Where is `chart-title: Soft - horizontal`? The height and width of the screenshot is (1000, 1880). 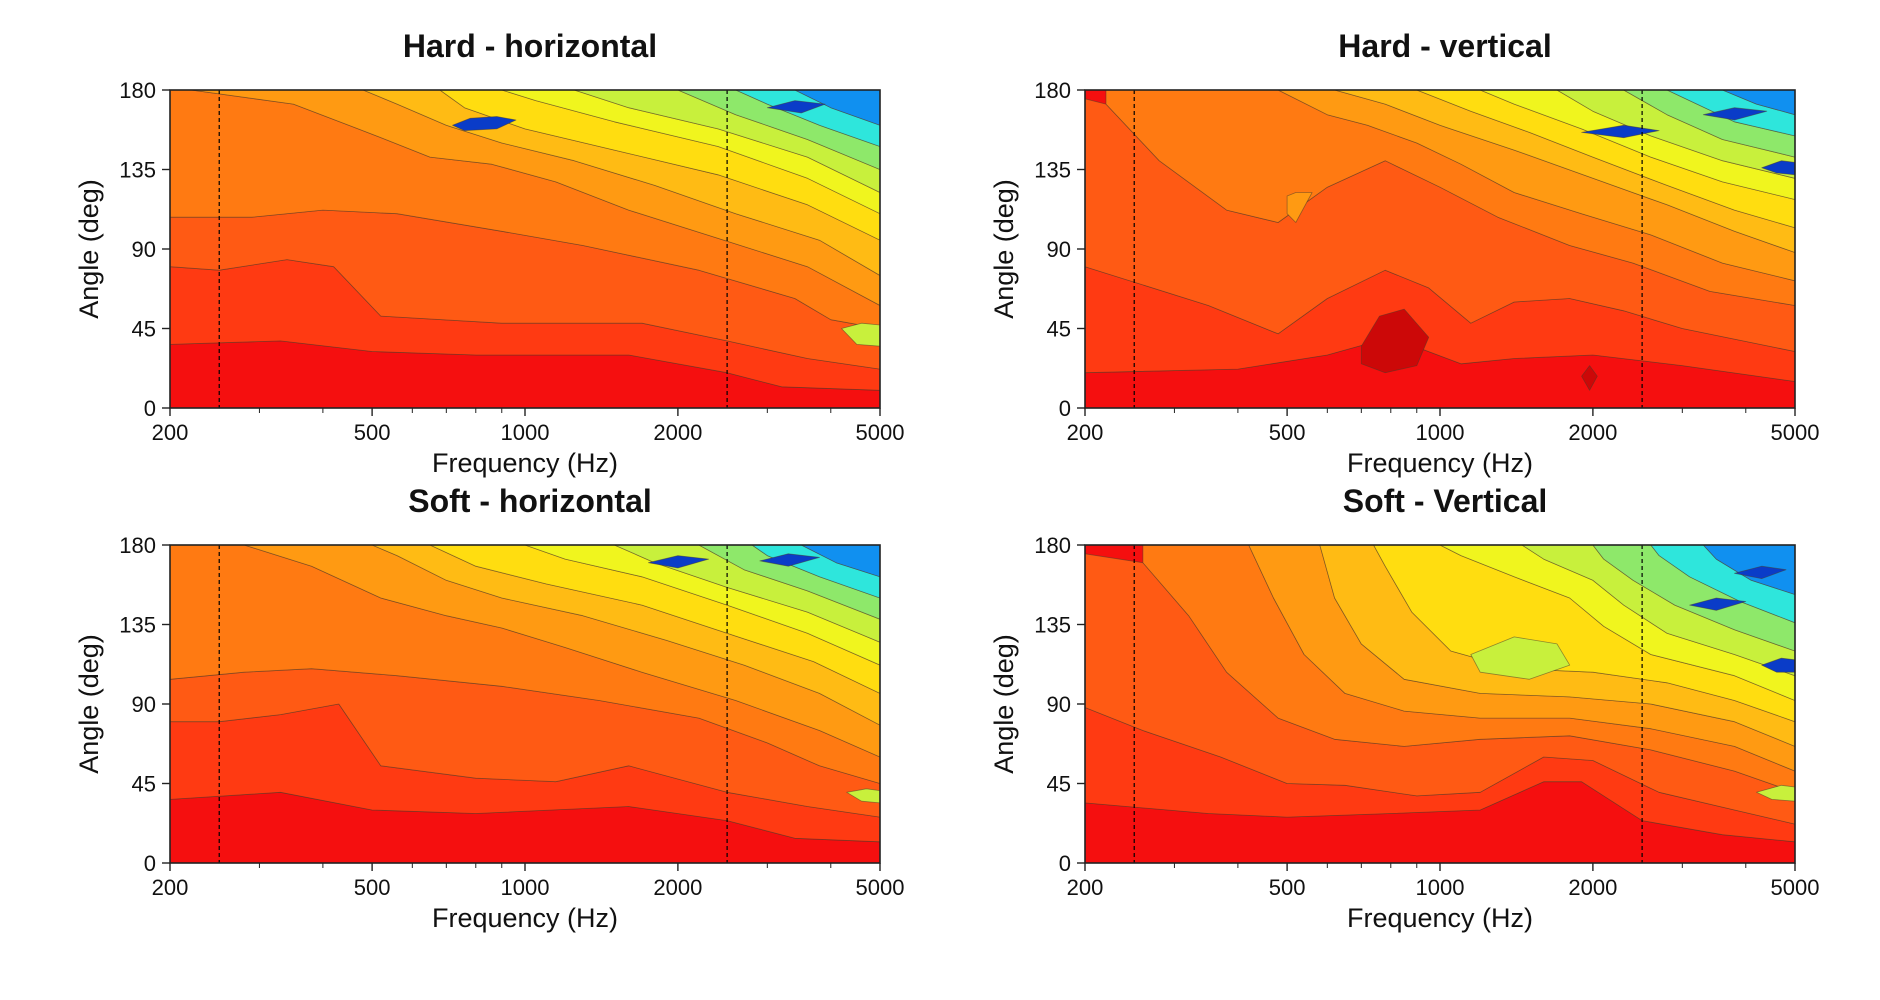
chart-title: Soft - horizontal is located at coordinates (530, 501).